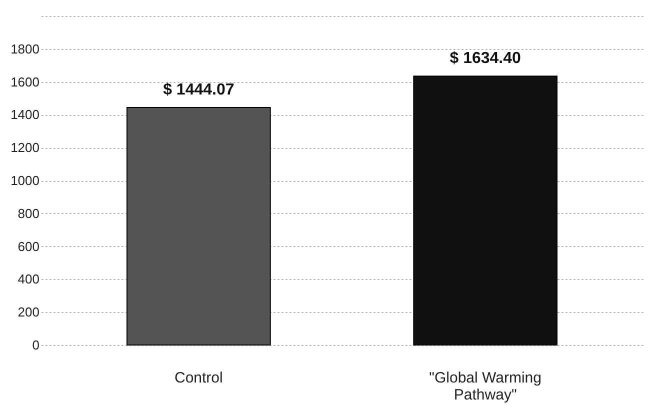 The image size is (653, 412). I want to click on y-tick-label: 0, so click(36, 345).